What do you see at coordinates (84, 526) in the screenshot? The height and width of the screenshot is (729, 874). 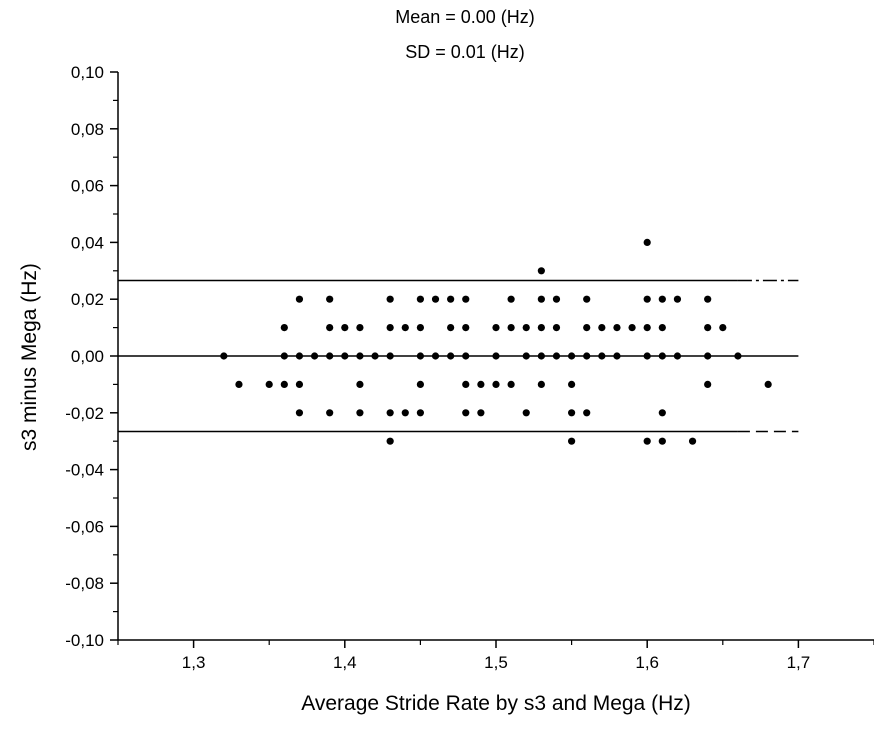 I see `y-tick-label: -0,06` at bounding box center [84, 526].